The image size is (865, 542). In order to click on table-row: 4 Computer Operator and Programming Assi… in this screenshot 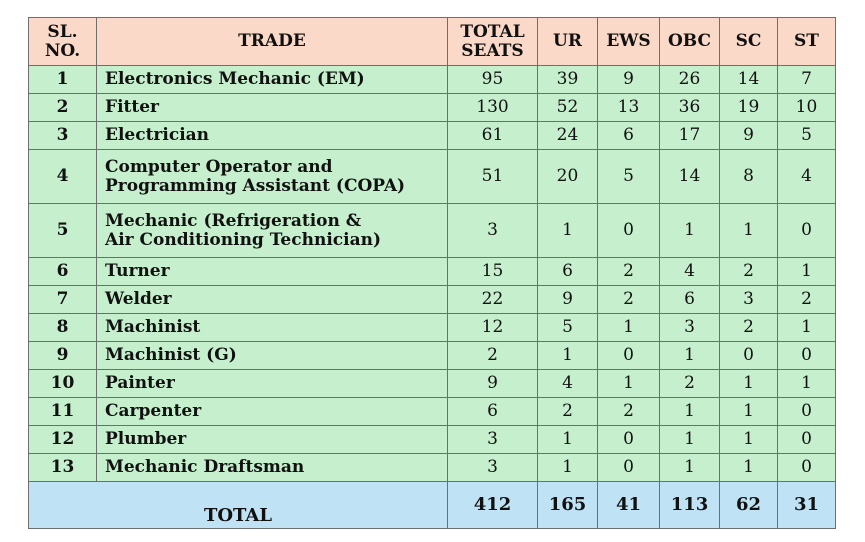, I will do `click(432, 176)`.